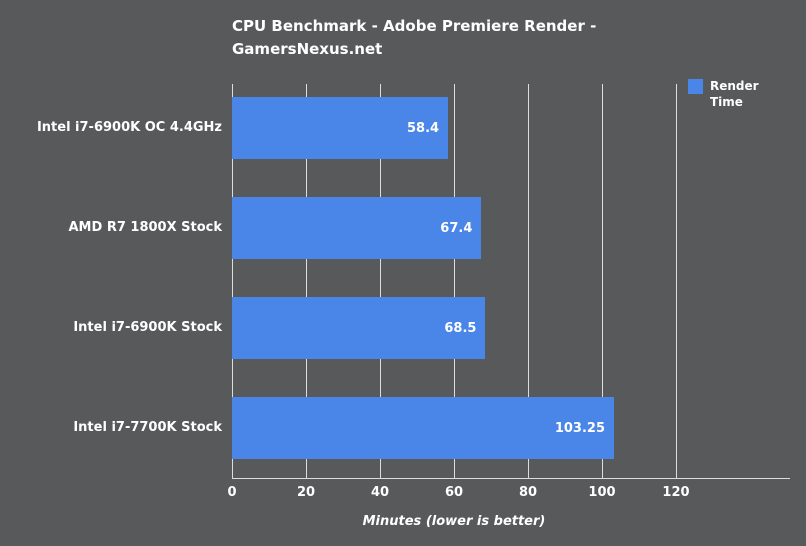 The height and width of the screenshot is (546, 806). What do you see at coordinates (357, 228) in the screenshot?
I see `bar: 67.4` at bounding box center [357, 228].